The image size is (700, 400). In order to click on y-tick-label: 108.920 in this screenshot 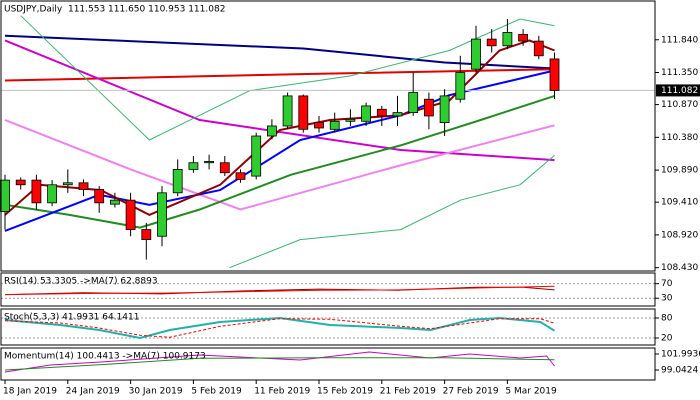, I will do `click(679, 235)`.